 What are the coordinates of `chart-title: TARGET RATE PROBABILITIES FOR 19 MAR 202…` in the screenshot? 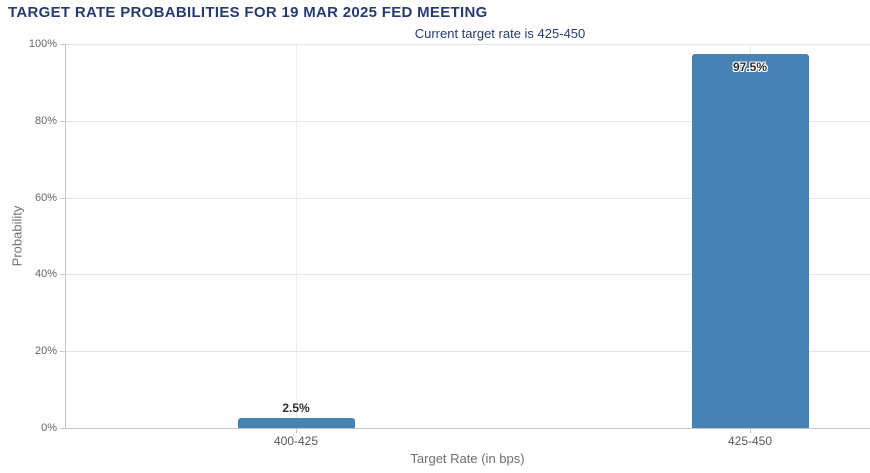 It's located at (248, 12).